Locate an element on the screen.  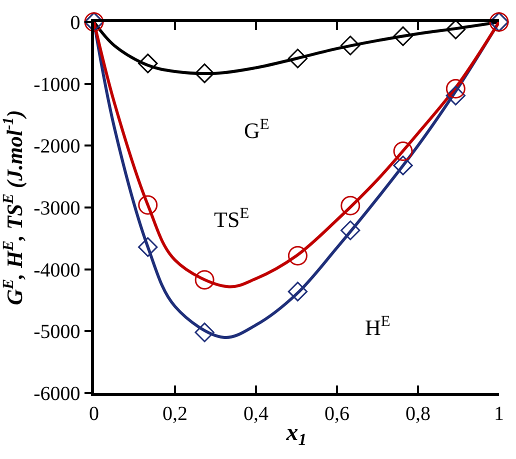
x-axis-title: x$_{1}$ is located at coordinates (296, 435).